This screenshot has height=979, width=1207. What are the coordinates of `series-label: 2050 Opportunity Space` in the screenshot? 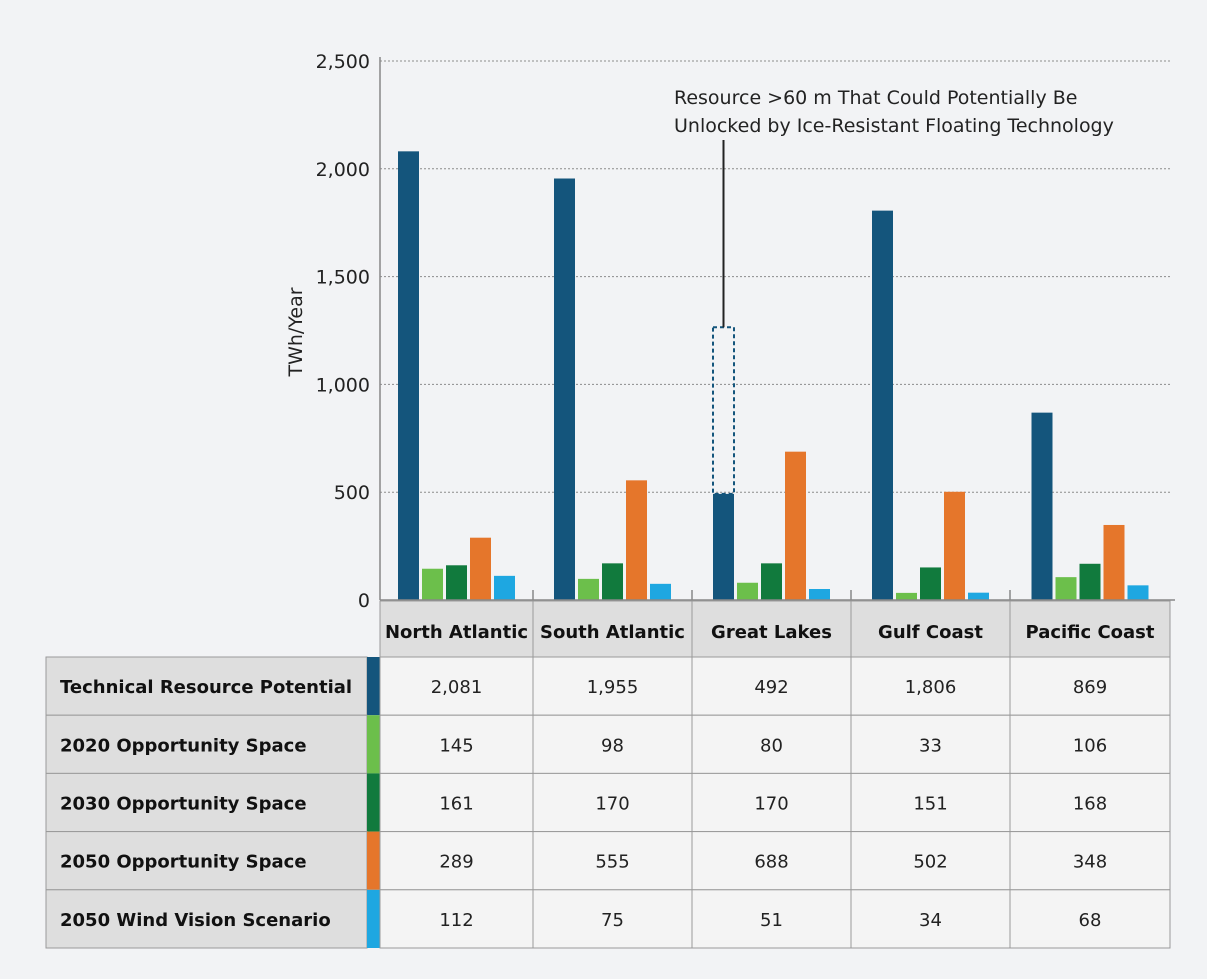 It's located at (183, 862).